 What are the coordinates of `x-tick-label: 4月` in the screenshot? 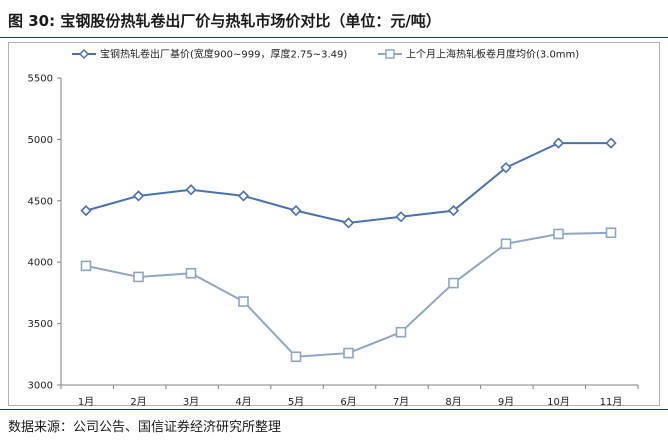 It's located at (243, 402).